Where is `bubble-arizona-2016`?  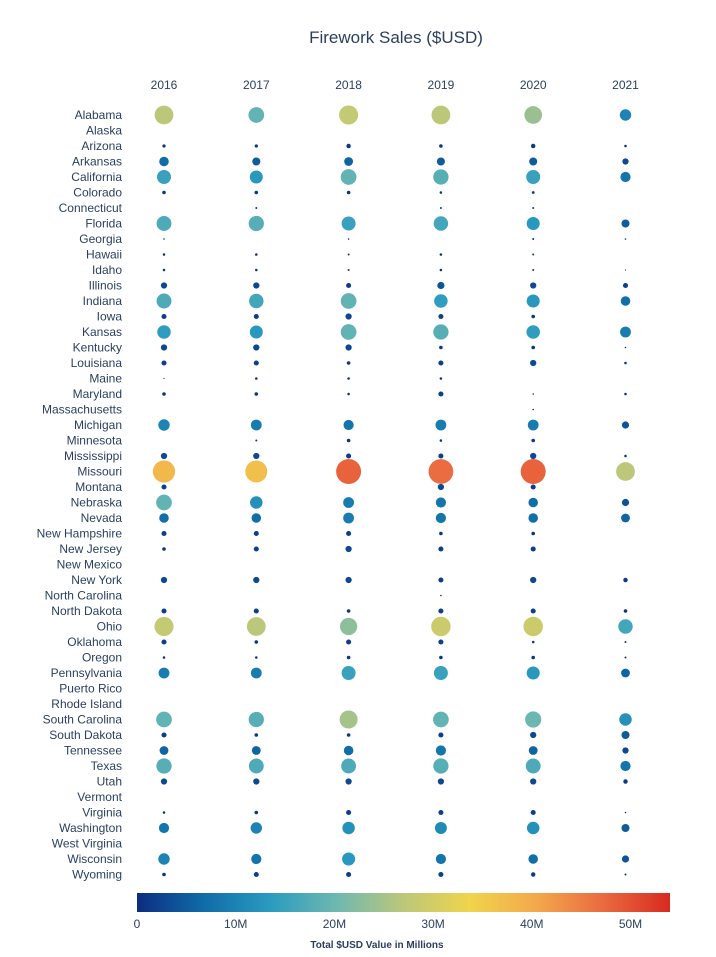 bubble-arizona-2016 is located at coordinates (164, 146).